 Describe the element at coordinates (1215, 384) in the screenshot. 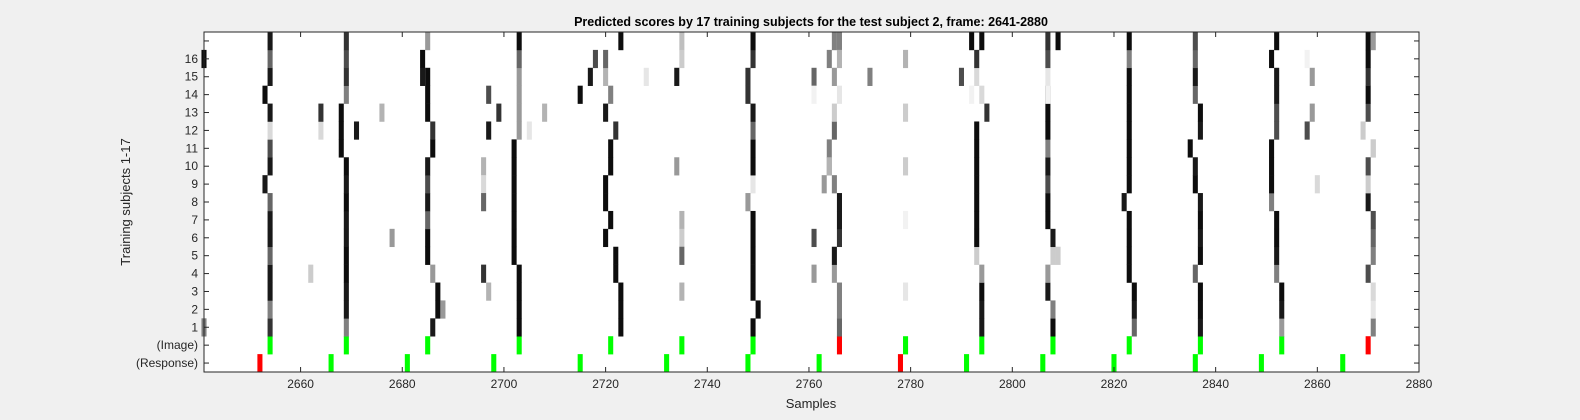

I see `x-tick-label: 2840` at that location.